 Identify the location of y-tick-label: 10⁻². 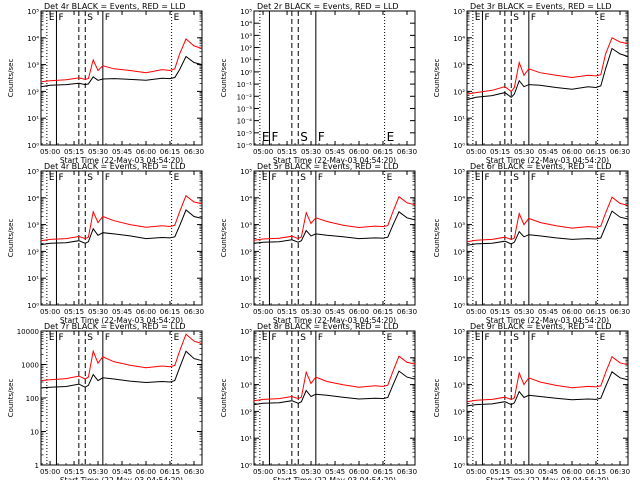
(245, 97).